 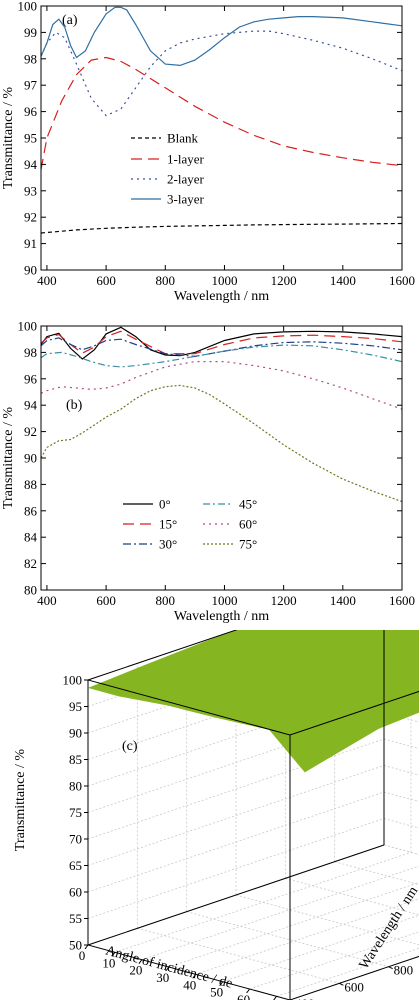 What do you see at coordinates (31, 537) in the screenshot?
I see `y-tick-label: 84` at bounding box center [31, 537].